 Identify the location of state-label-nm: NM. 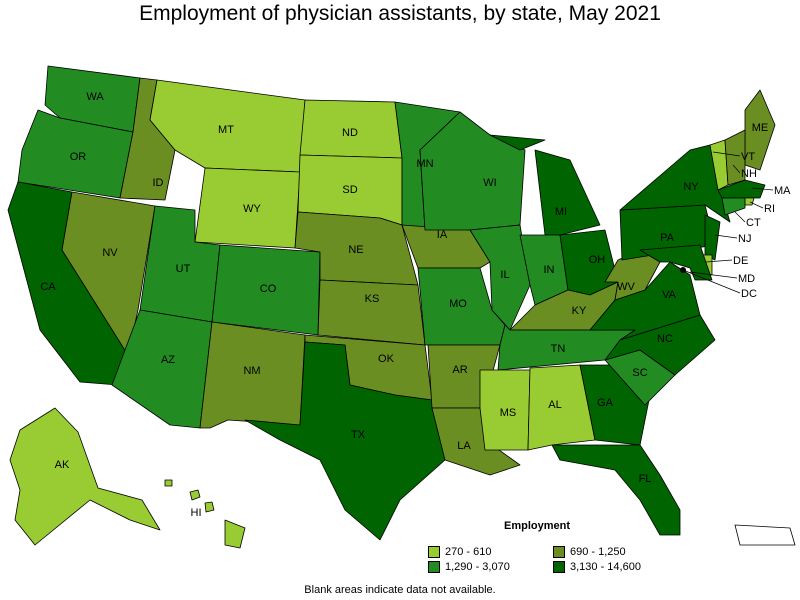
(251, 371).